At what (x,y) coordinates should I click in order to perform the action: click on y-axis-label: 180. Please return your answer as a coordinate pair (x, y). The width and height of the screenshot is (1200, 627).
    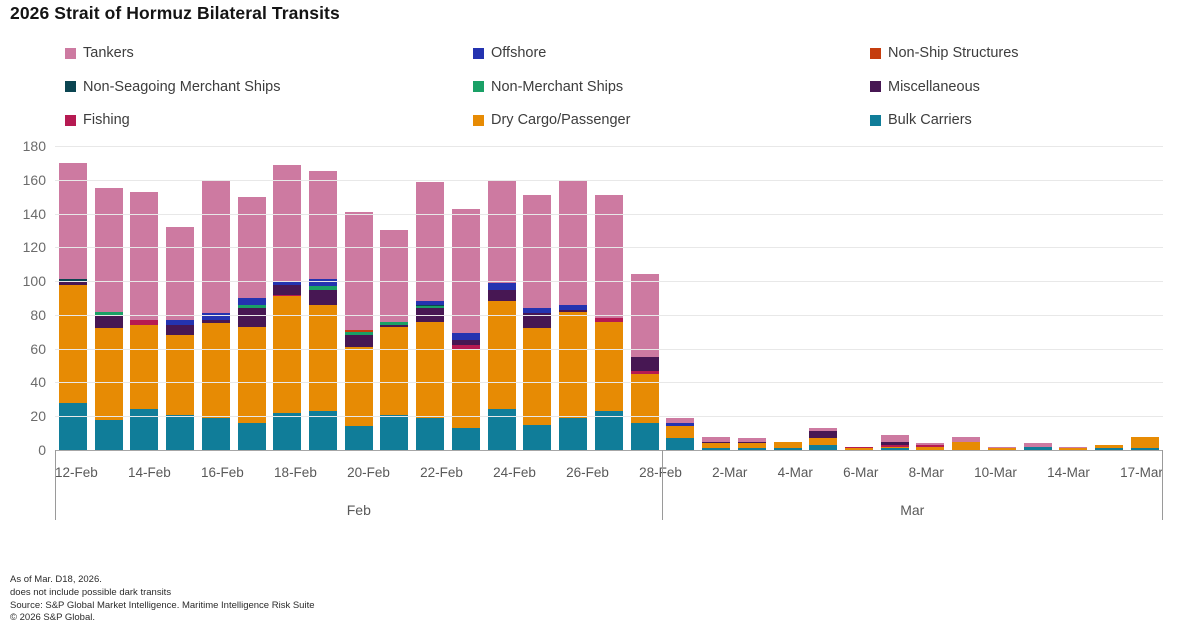
    Looking at the image, I should click on (34, 146).